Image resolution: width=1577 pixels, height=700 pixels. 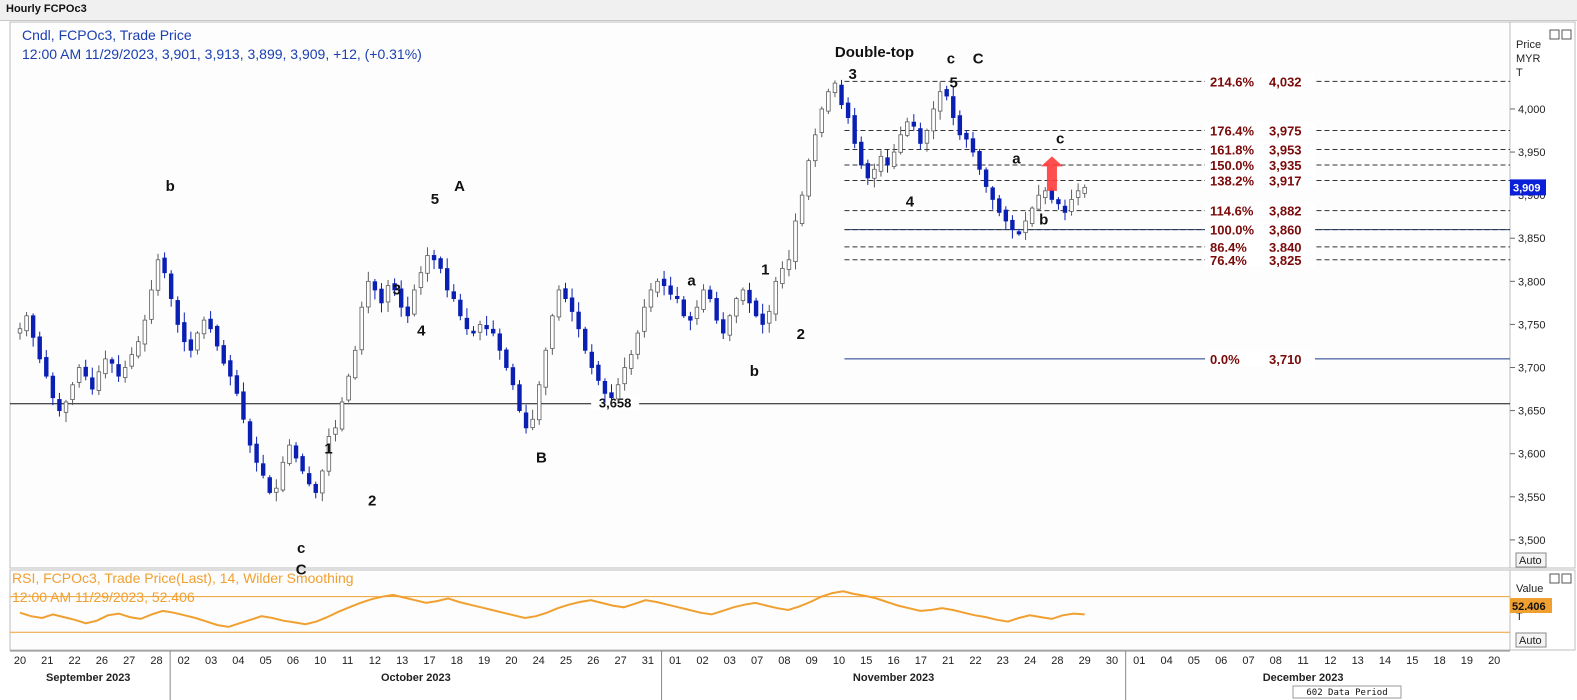 I want to click on x-tick-label: 04, so click(x=238, y=661).